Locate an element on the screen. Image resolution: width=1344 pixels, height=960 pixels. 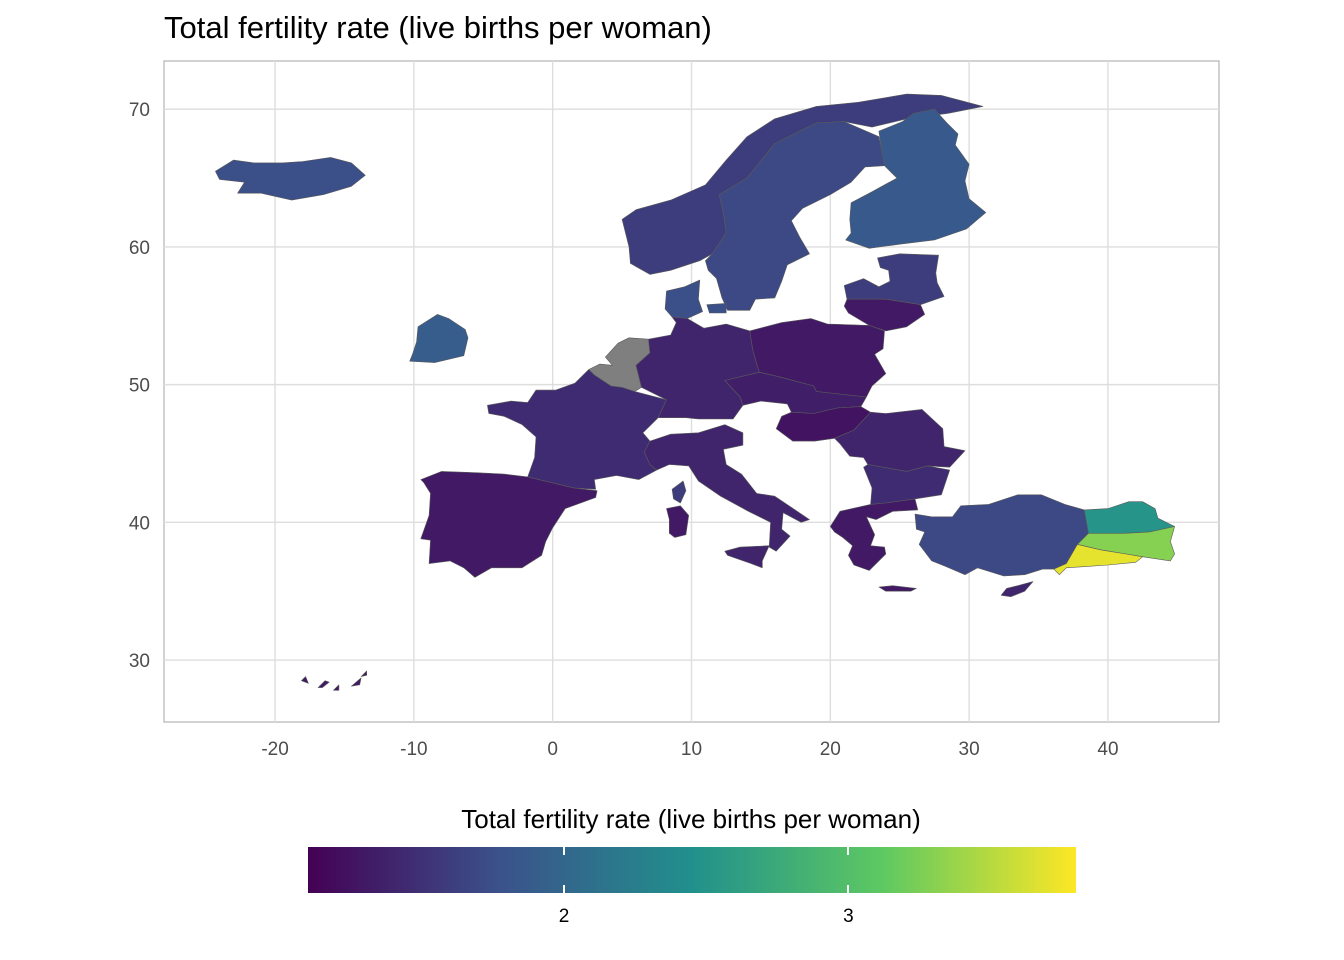
y-tick-label: 50 is located at coordinates (139, 386).